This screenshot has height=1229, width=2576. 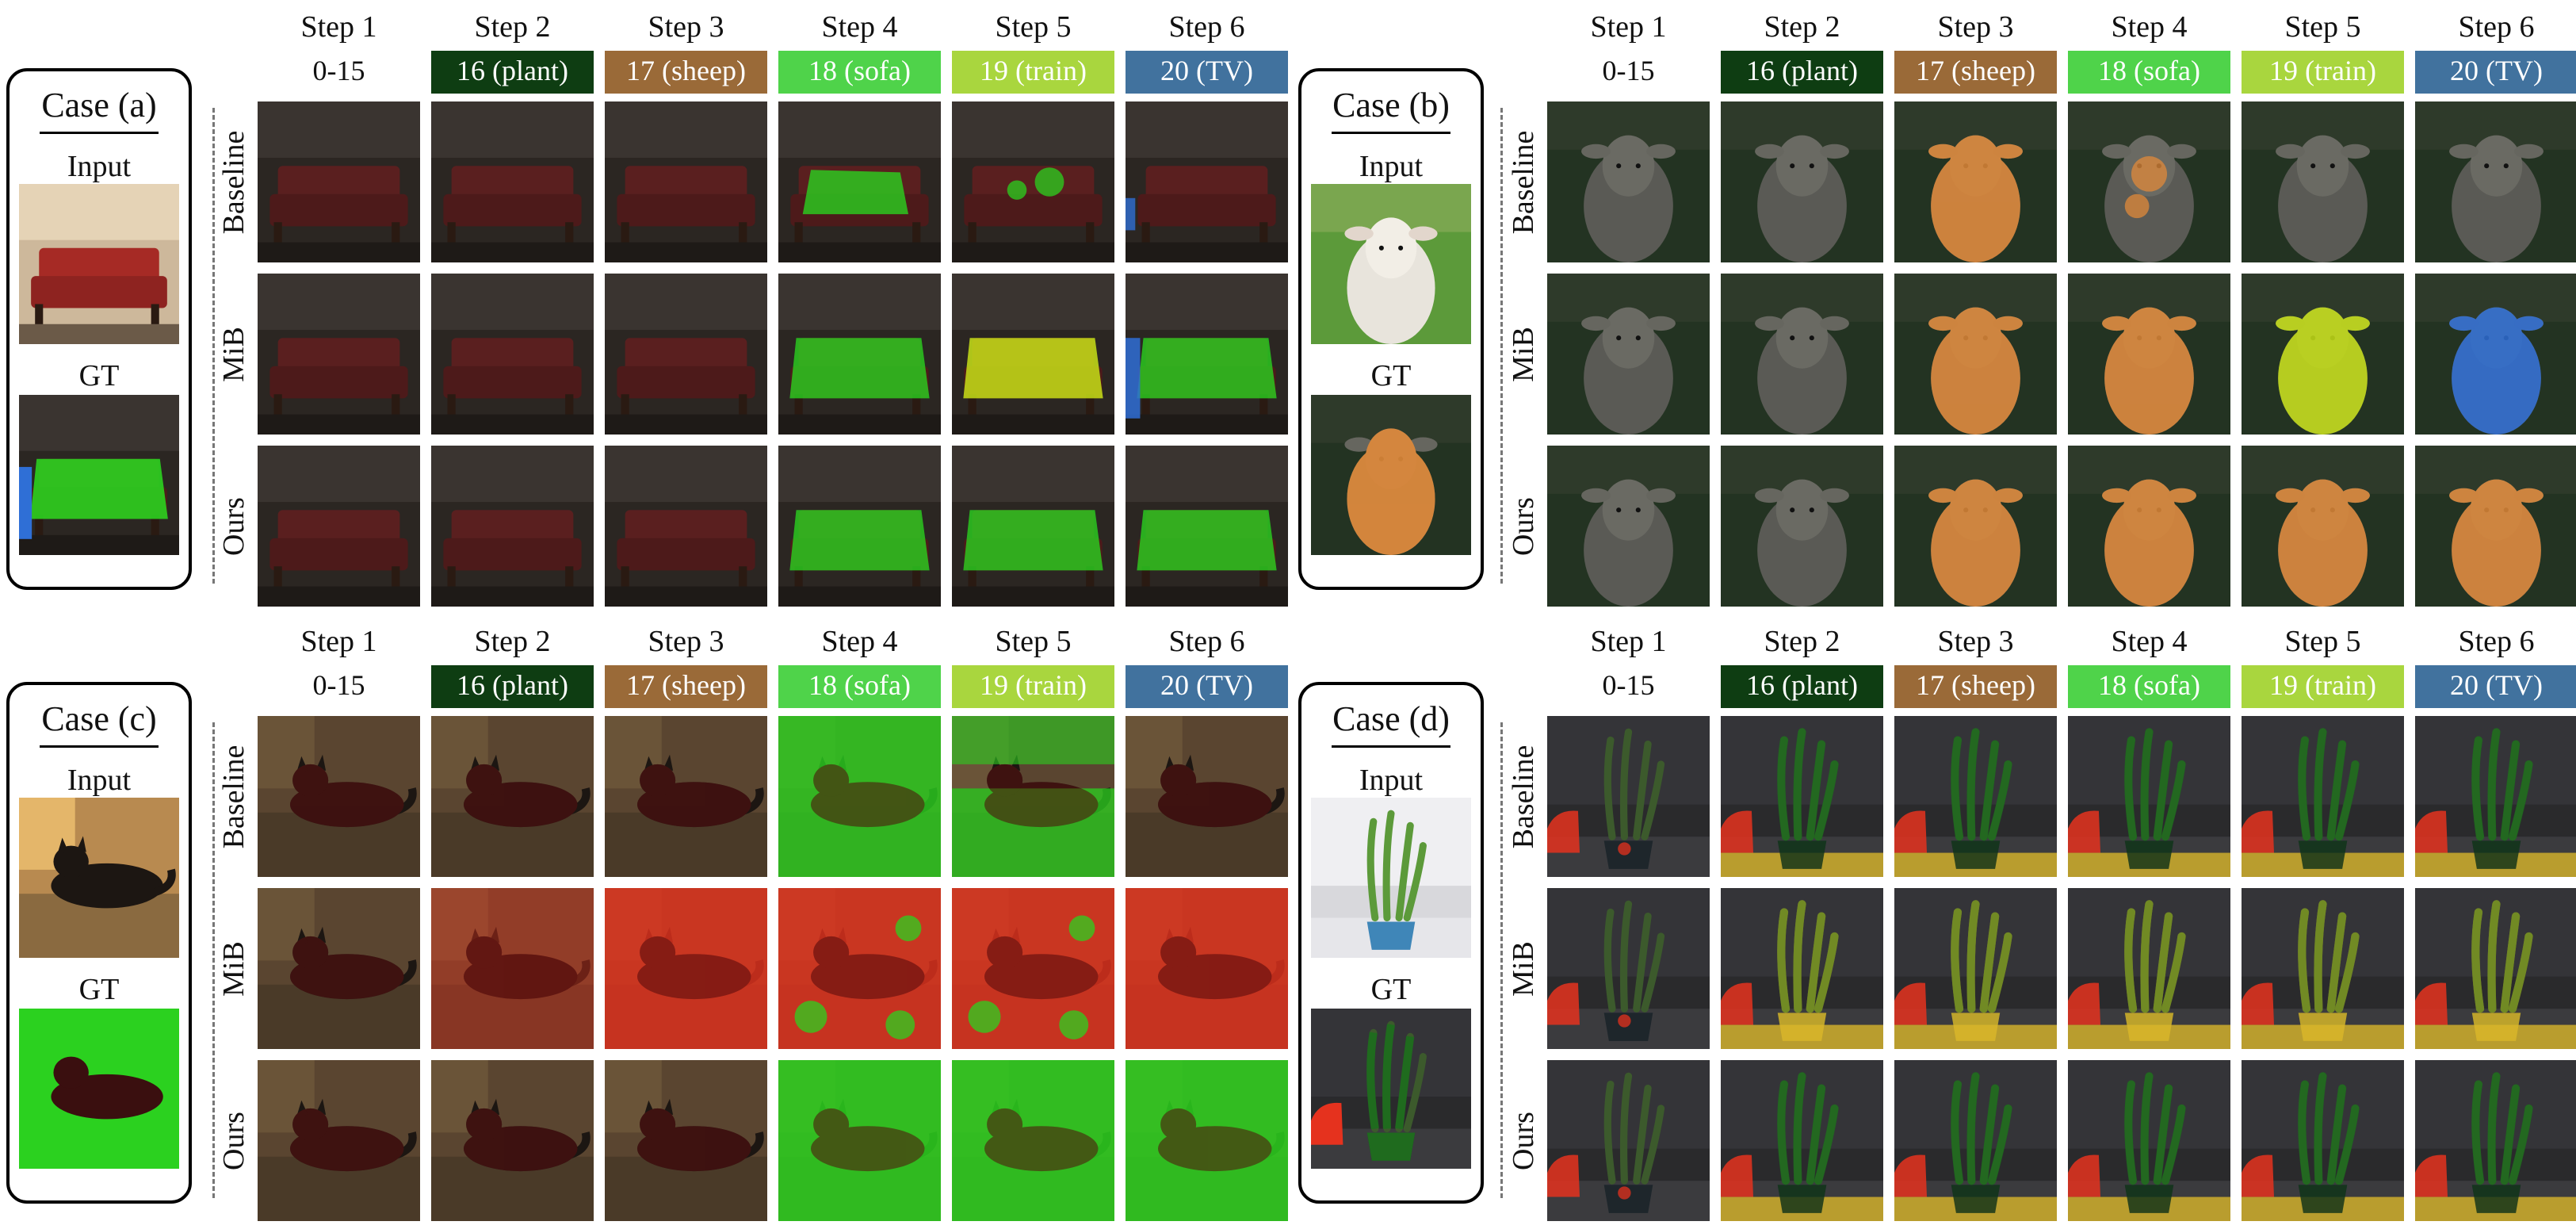 What do you see at coordinates (1391, 718) in the screenshot?
I see `case-title: Case (d)` at bounding box center [1391, 718].